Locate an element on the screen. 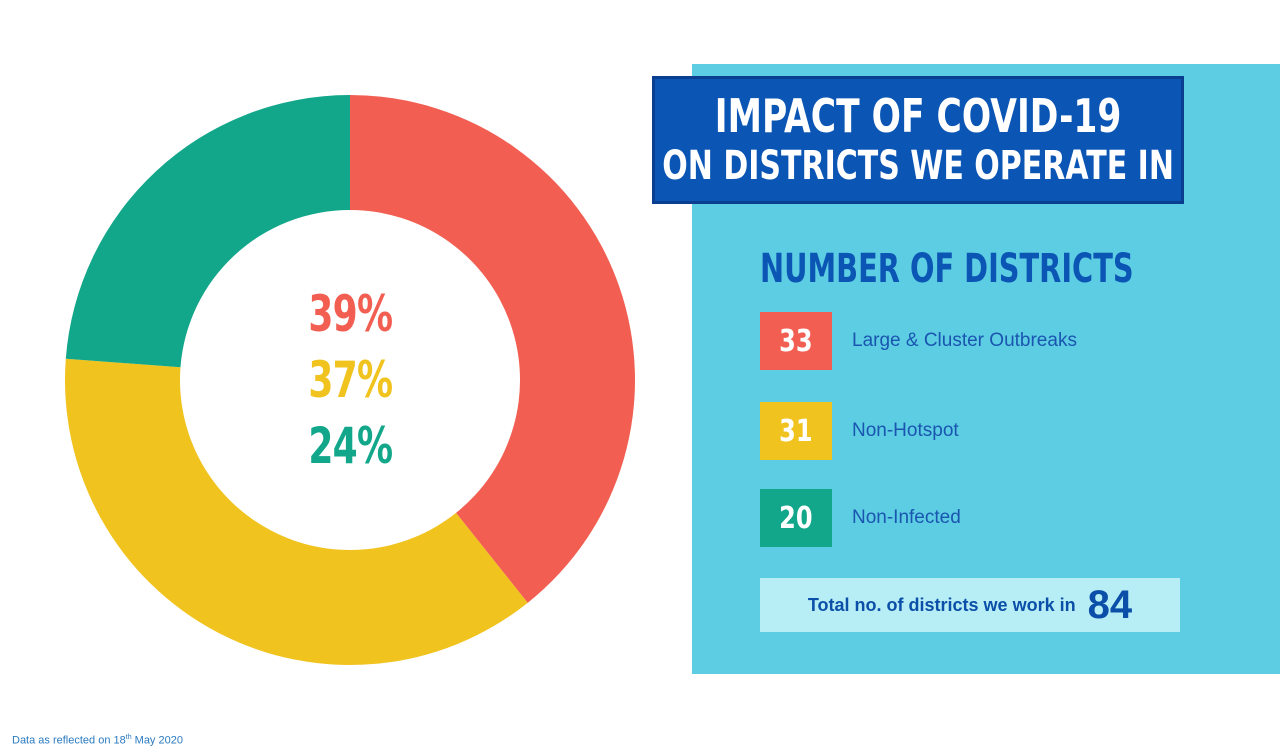 Image resolution: width=1280 pixels, height=753 pixels. total-value: 84 is located at coordinates (1110, 605).